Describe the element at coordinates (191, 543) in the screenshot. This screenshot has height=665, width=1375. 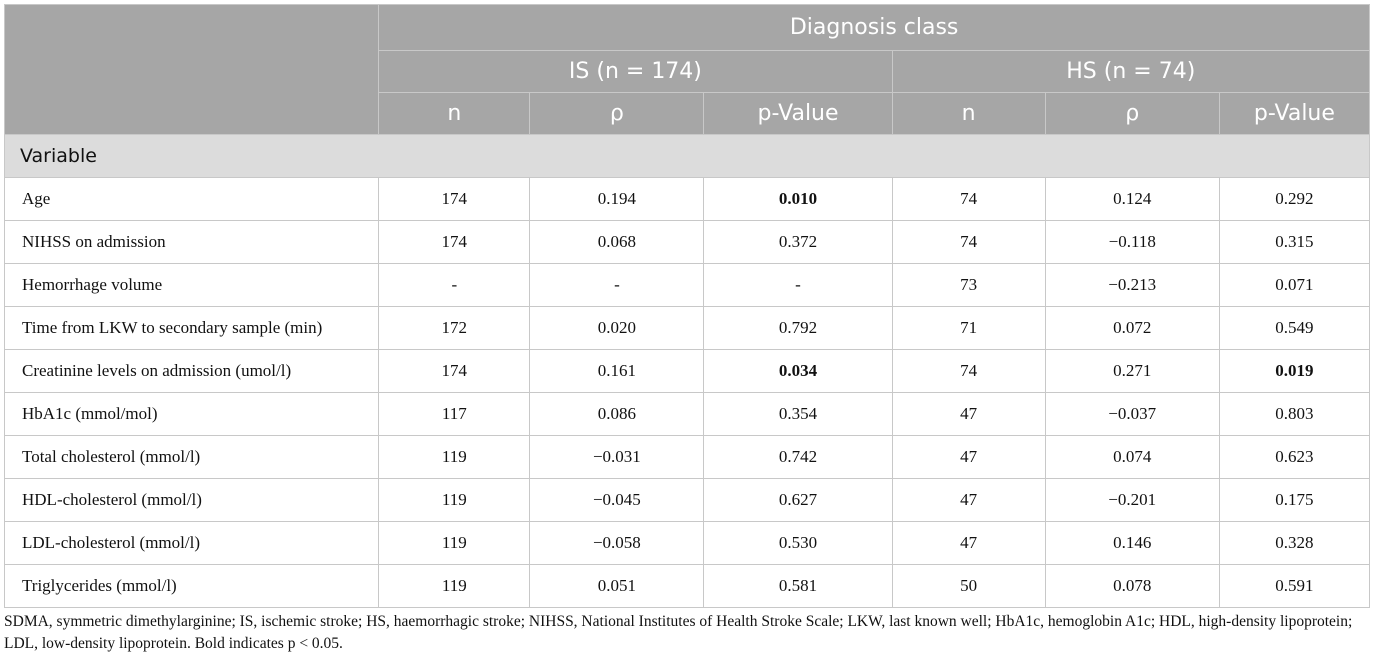
I see `row-label: LDL-cholesterol (mmol/l)` at that location.